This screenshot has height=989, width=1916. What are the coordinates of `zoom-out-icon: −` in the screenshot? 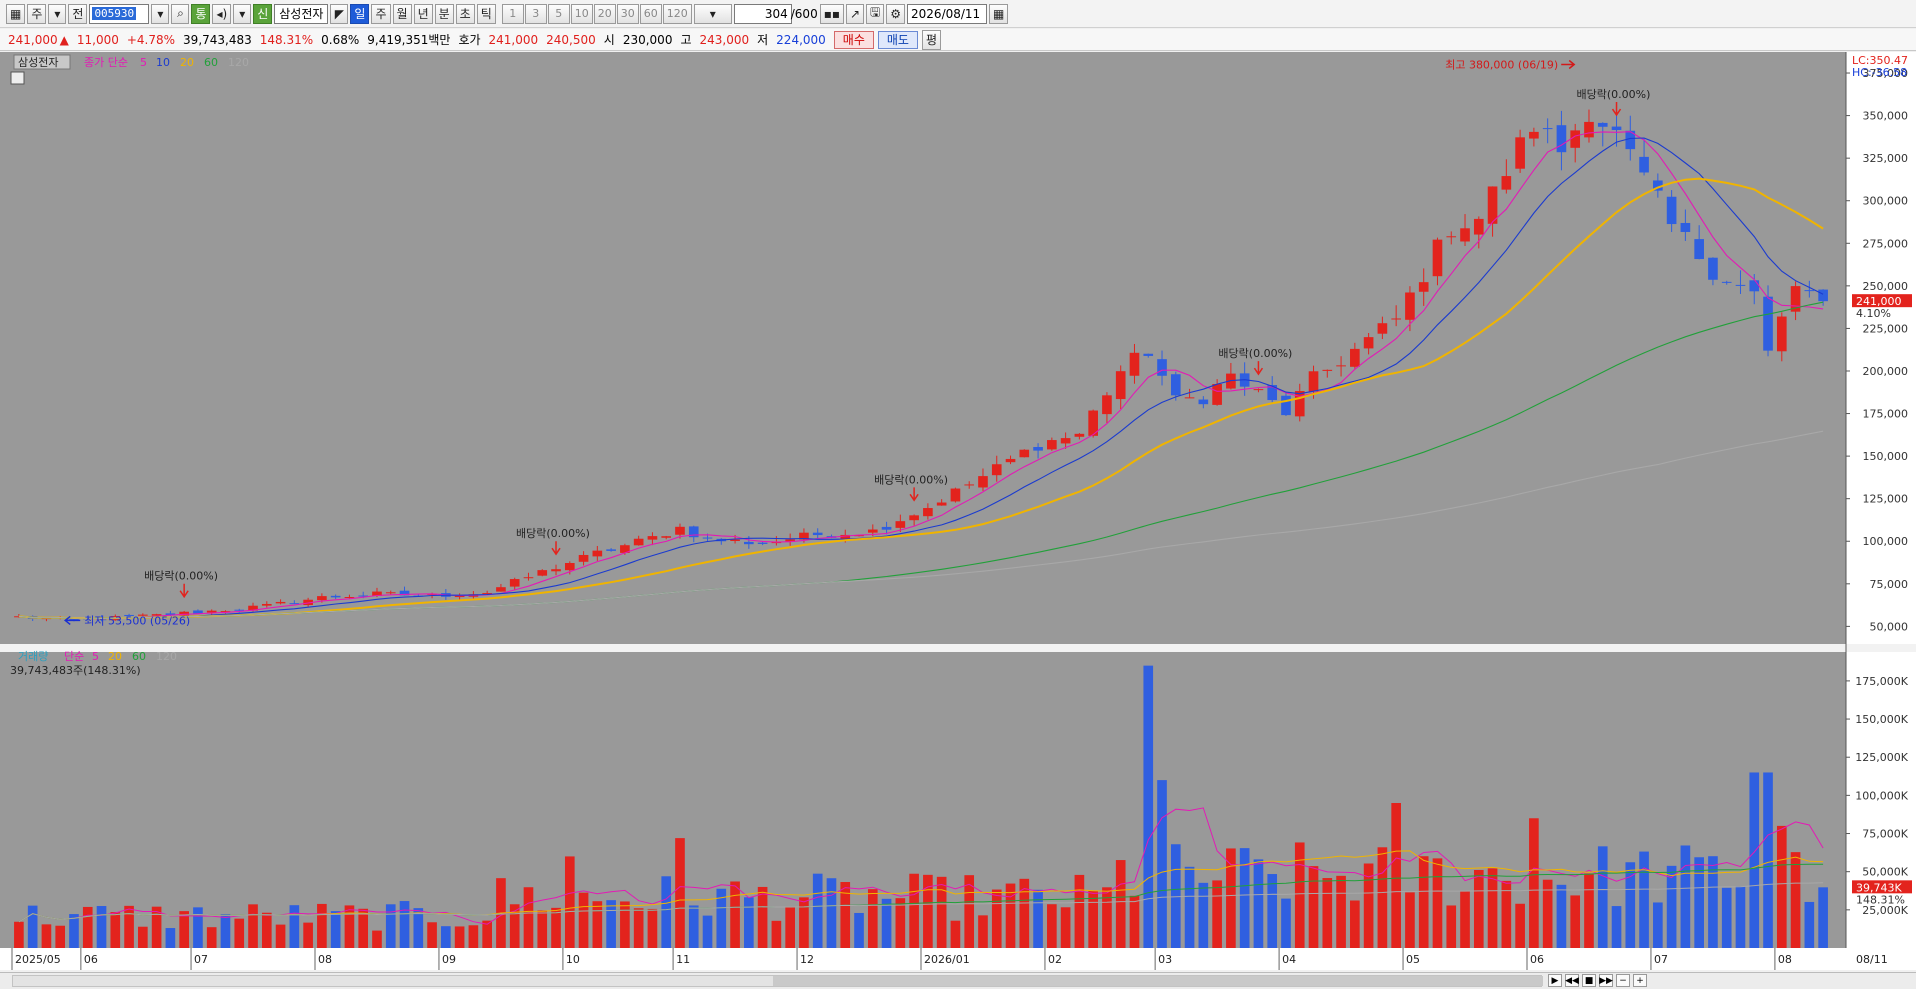 It's located at (1623, 980).